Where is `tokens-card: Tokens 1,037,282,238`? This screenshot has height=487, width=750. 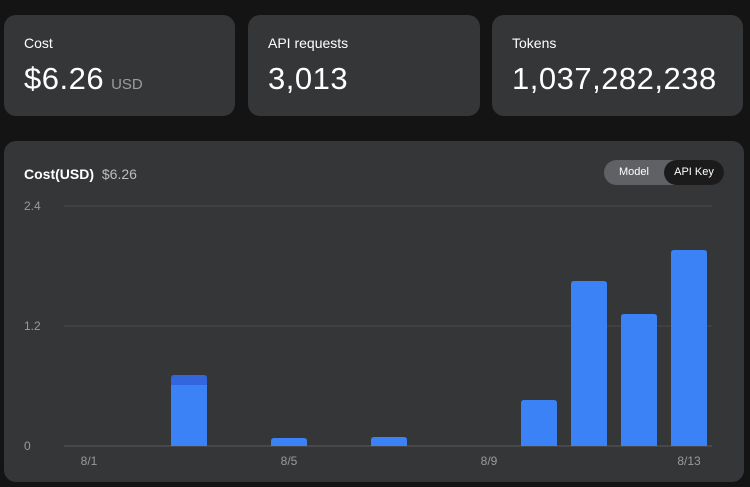
tokens-card: Tokens 1,037,282,238 is located at coordinates (617, 65).